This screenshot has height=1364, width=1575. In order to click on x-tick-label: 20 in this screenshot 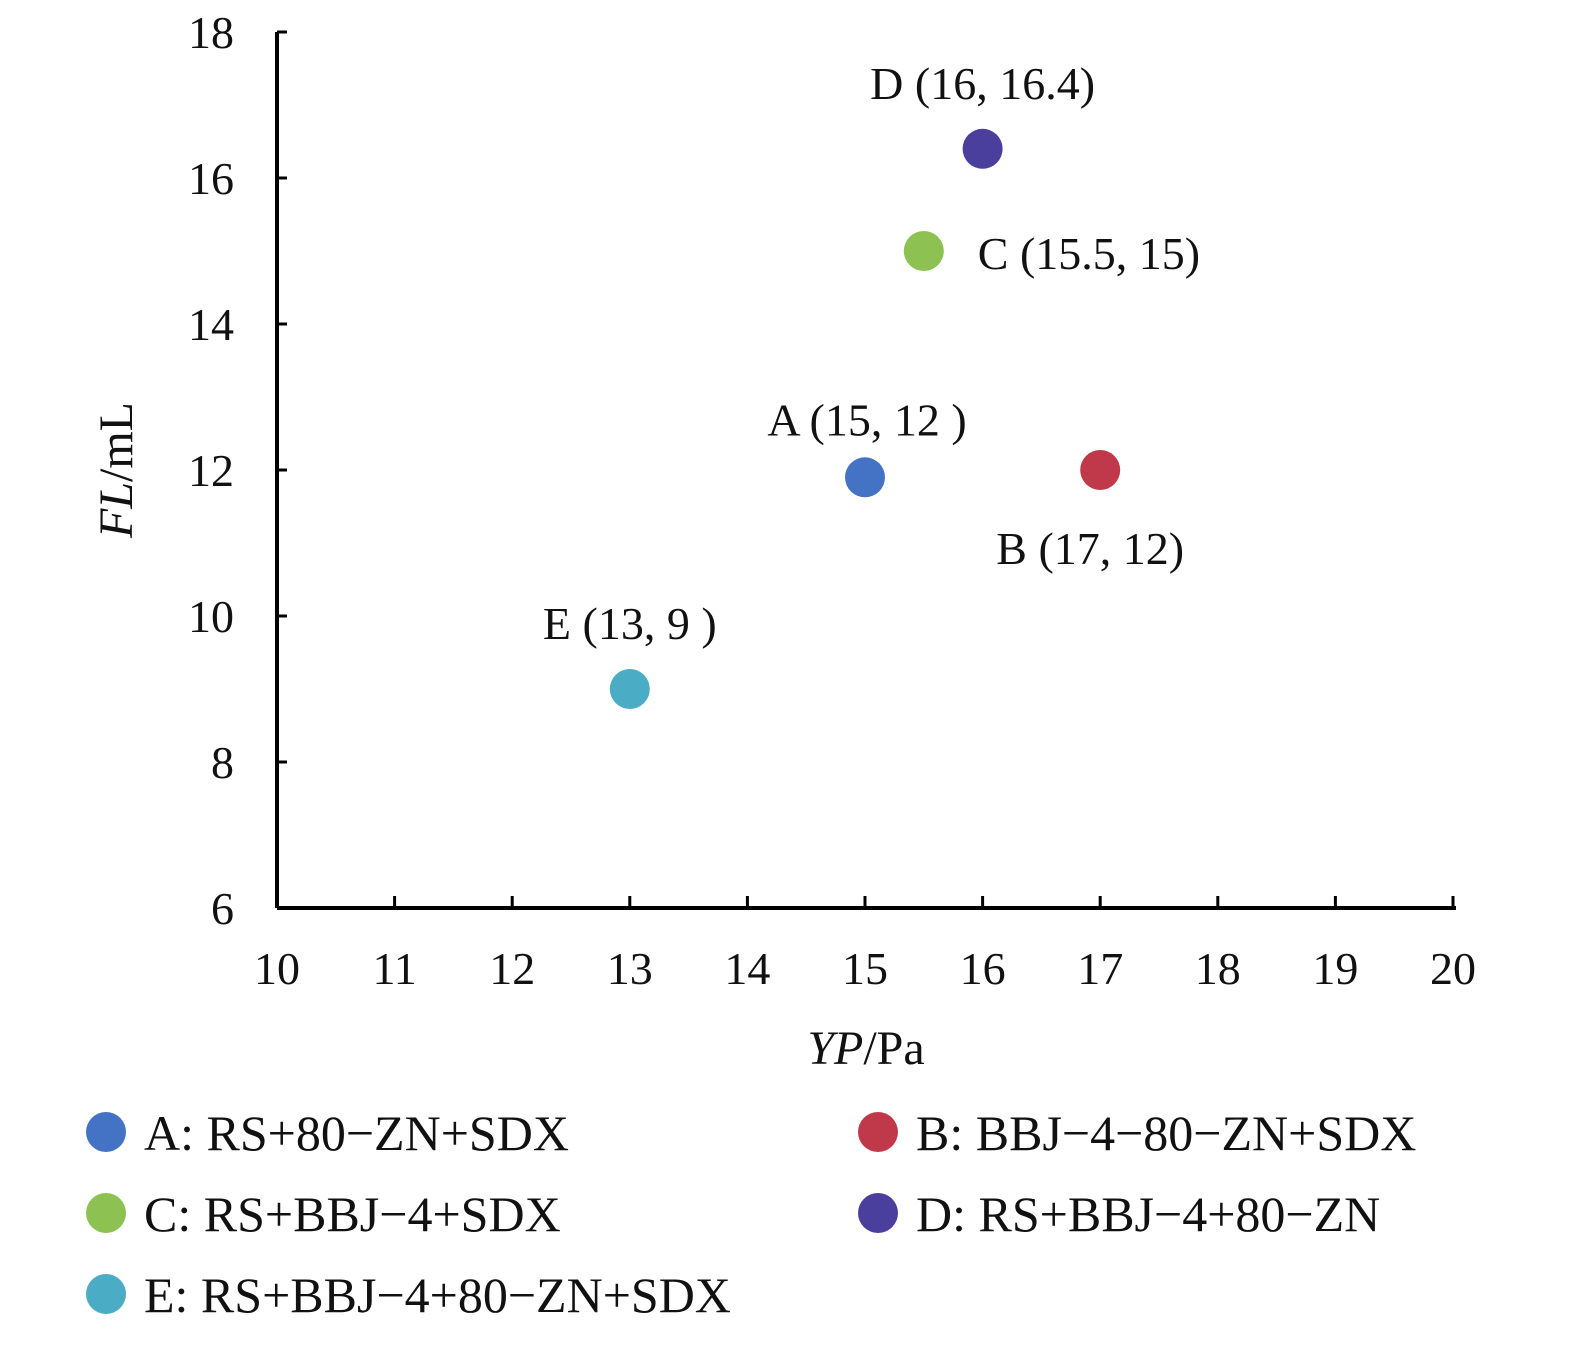, I will do `click(1453, 968)`.